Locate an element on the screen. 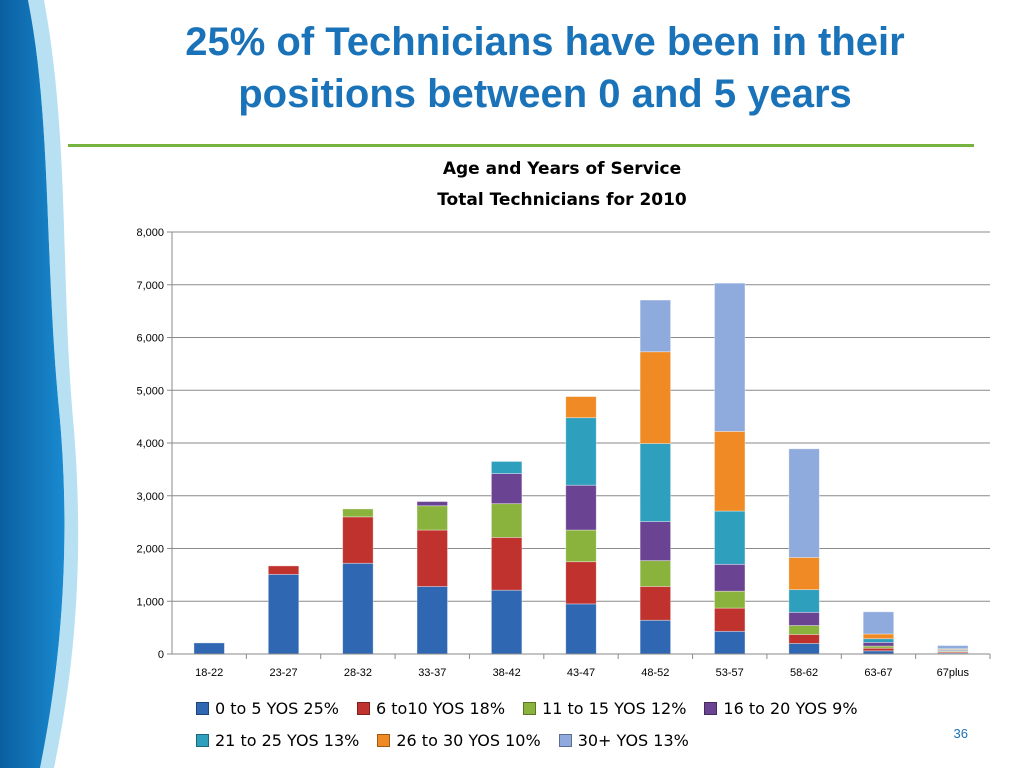  y-tick-label: 1,000 is located at coordinates (150, 602).